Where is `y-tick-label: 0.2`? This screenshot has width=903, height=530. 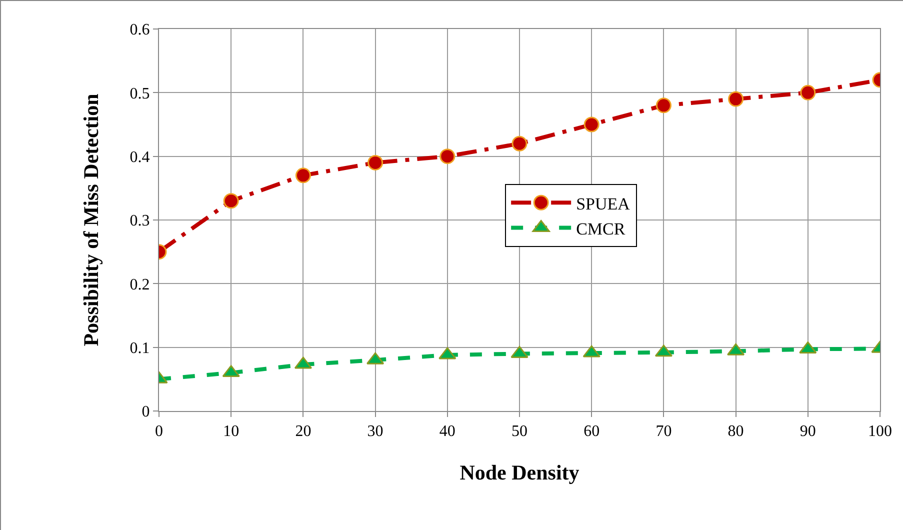
y-tick-label: 0.2 is located at coordinates (140, 285).